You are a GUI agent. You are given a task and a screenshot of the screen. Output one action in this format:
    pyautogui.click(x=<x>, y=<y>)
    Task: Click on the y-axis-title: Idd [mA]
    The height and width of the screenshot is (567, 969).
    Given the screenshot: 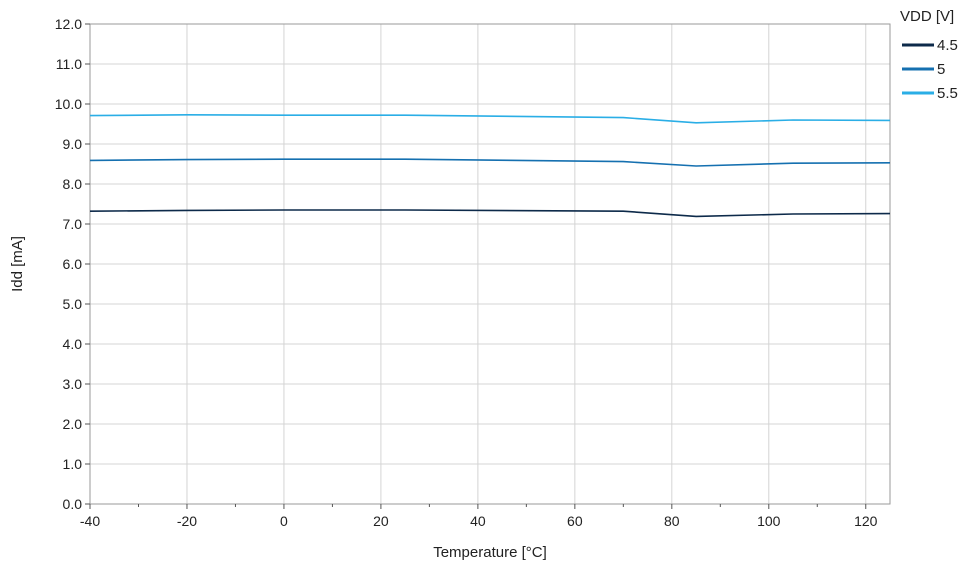 What is the action you would take?
    pyautogui.click(x=17, y=264)
    